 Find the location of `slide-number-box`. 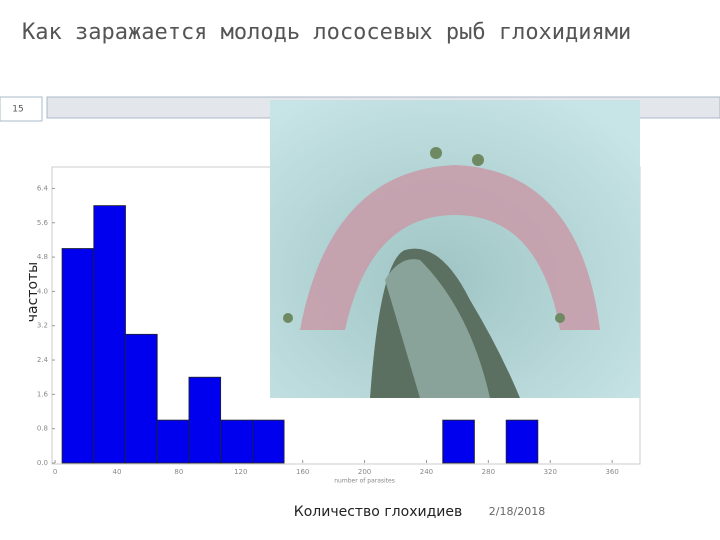

slide-number-box is located at coordinates (21, 109).